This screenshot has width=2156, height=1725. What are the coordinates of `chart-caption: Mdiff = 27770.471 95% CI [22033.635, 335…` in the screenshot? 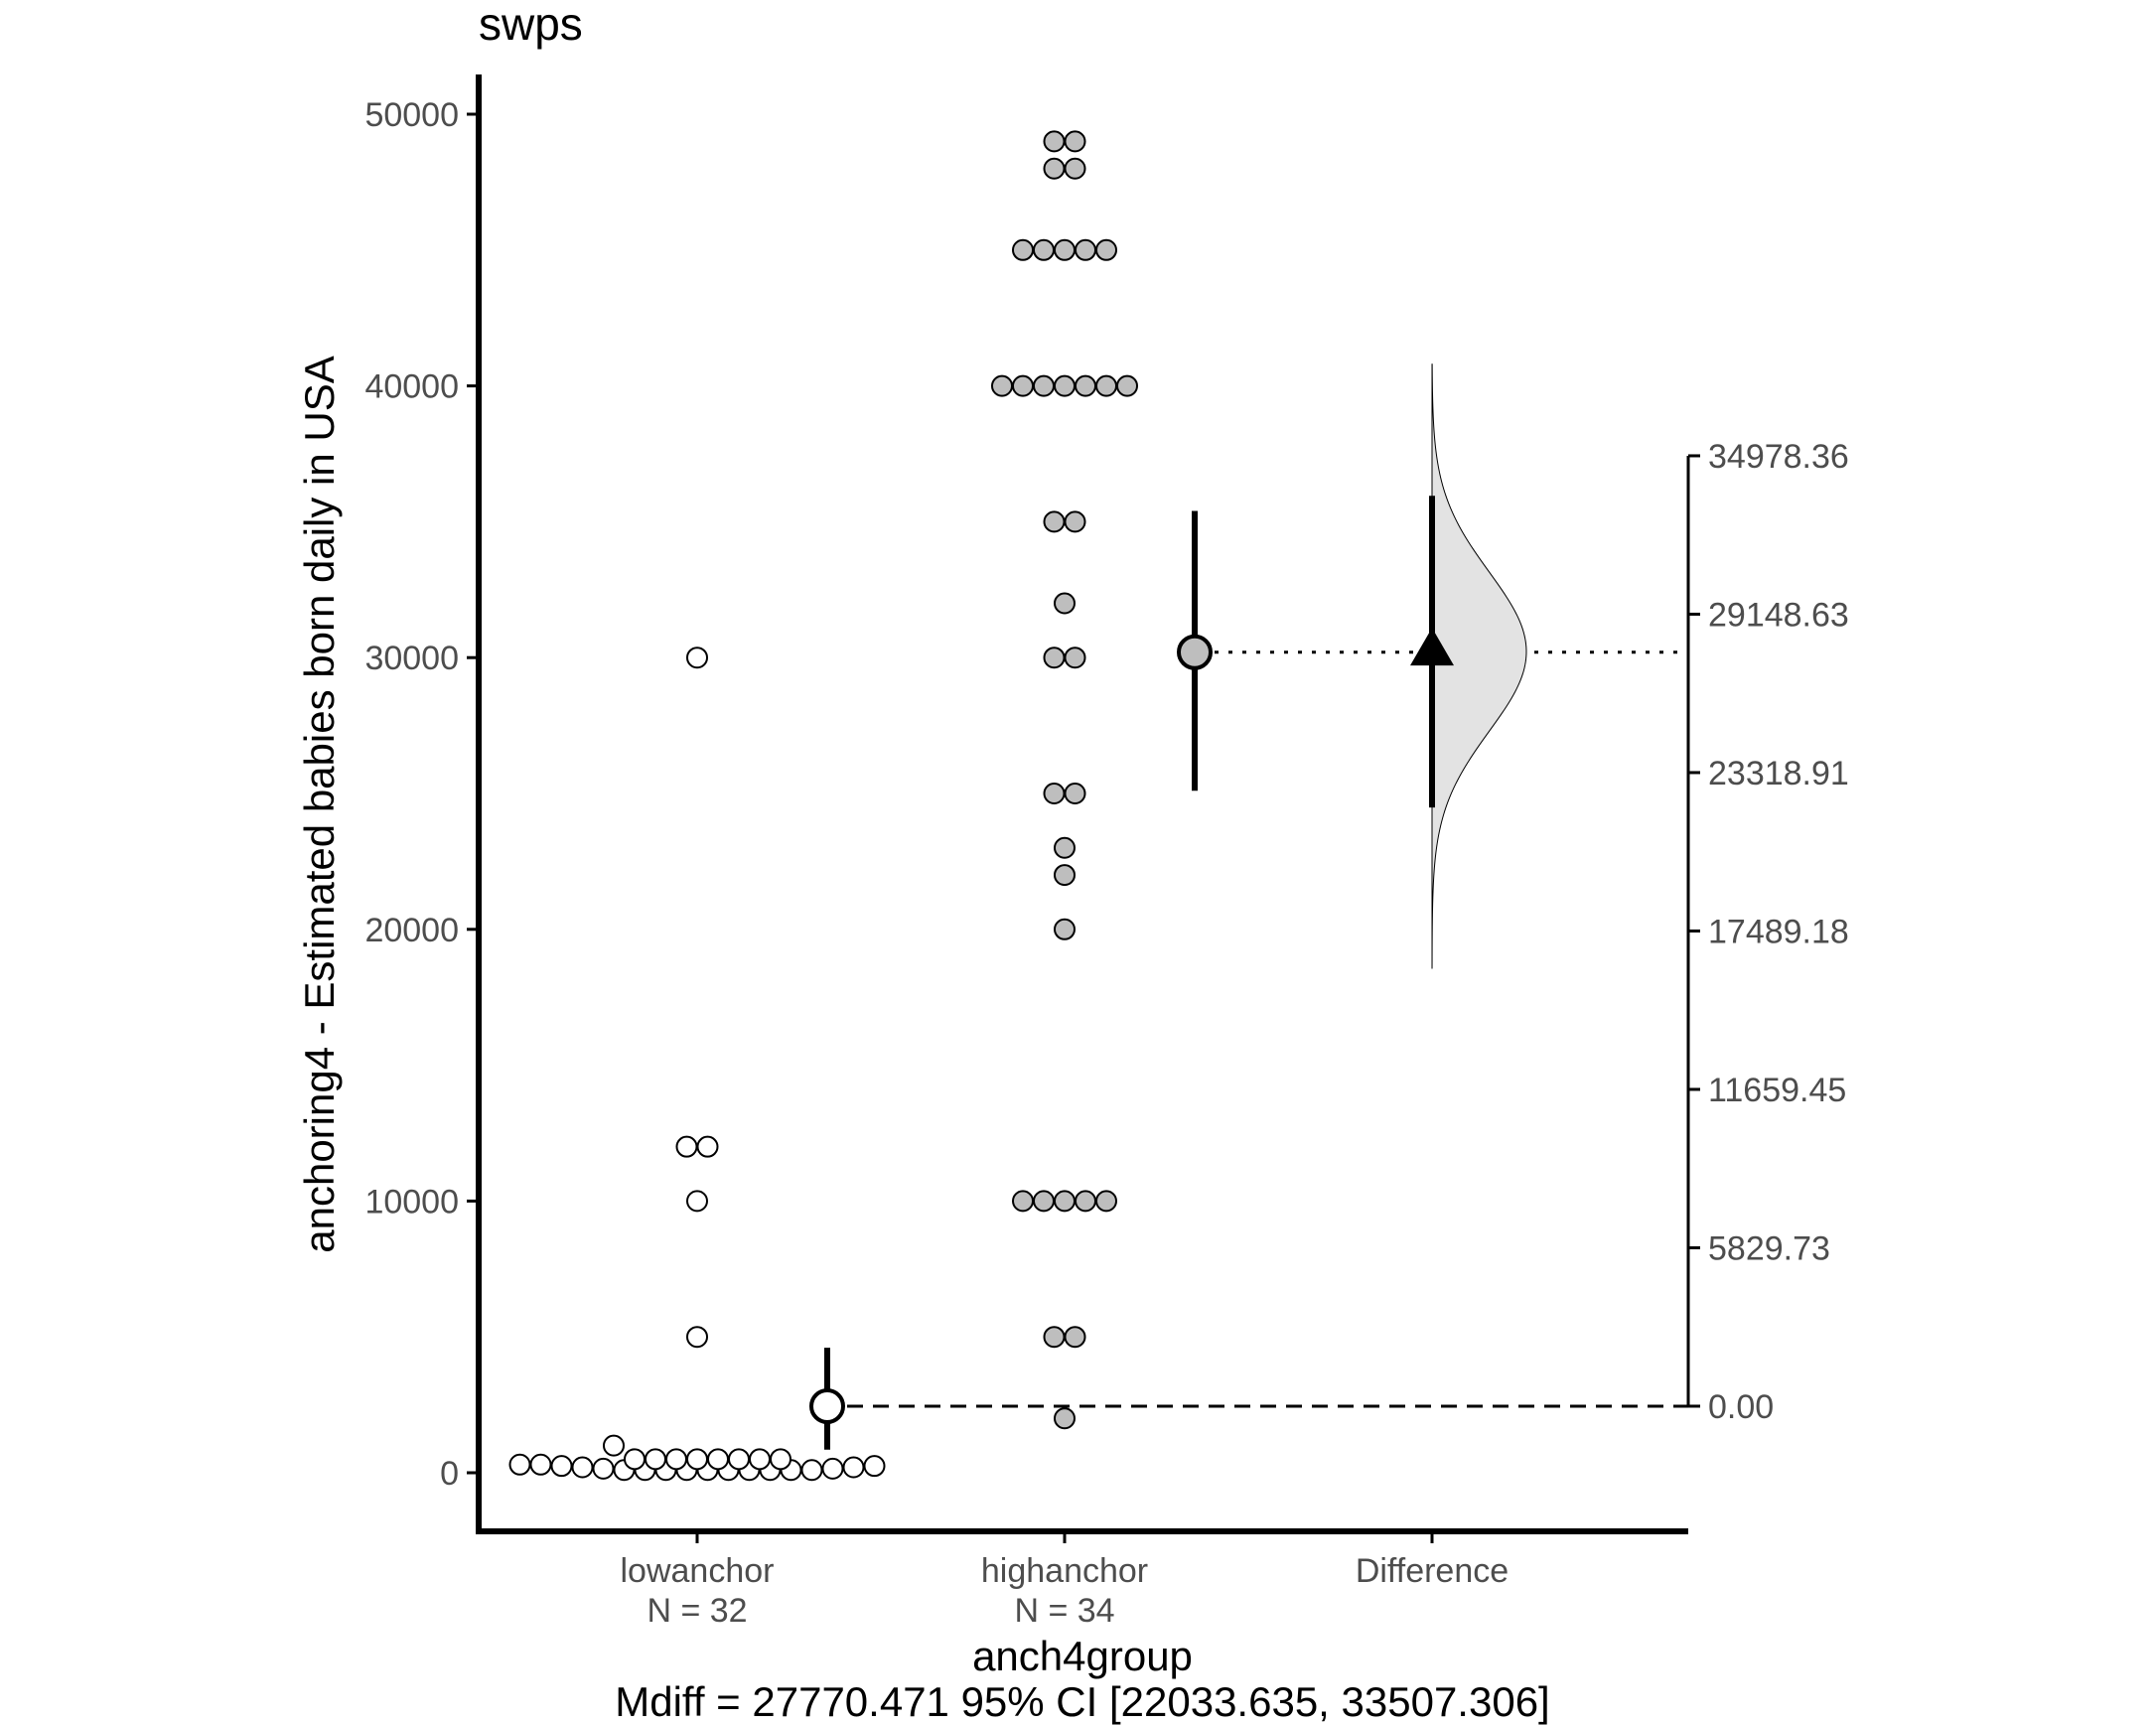 It's located at (1082, 1702).